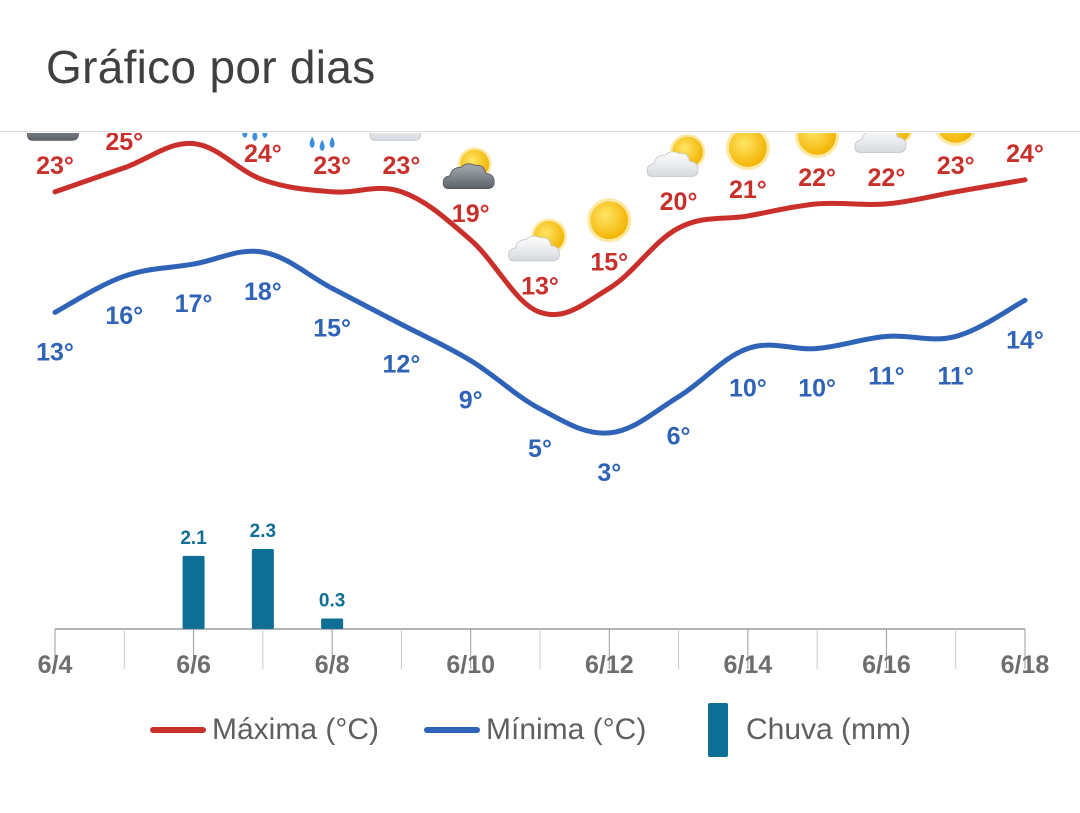 The width and height of the screenshot is (1080, 813). I want to click on x-tick-label: 6/6, so click(193, 665).